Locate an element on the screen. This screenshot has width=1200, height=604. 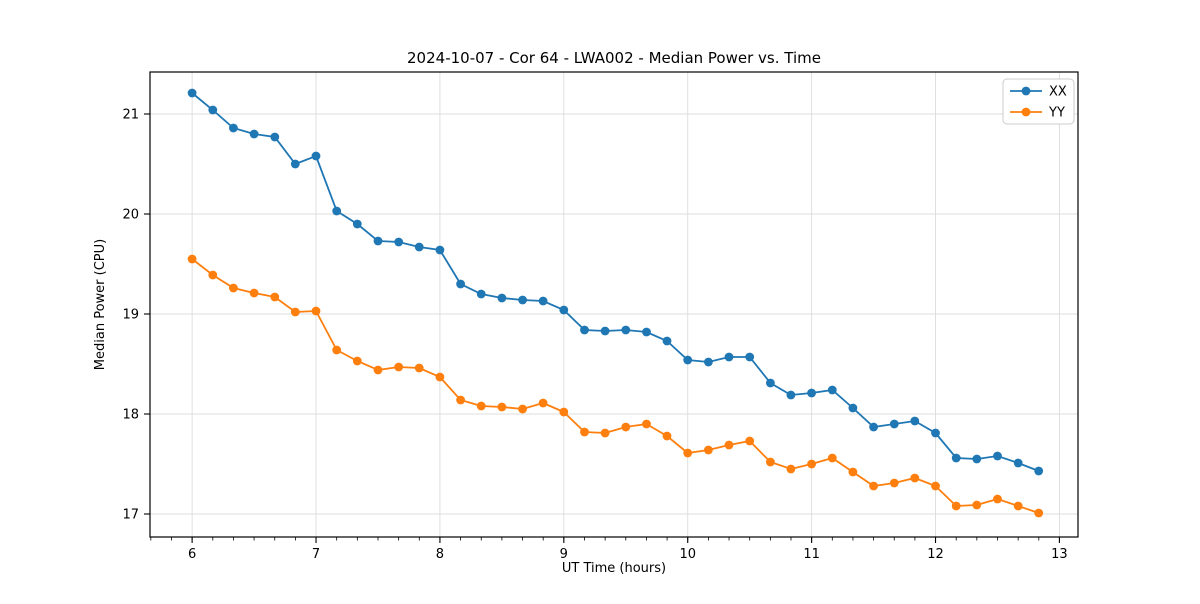
x-tick-label: 7 is located at coordinates (316, 554).